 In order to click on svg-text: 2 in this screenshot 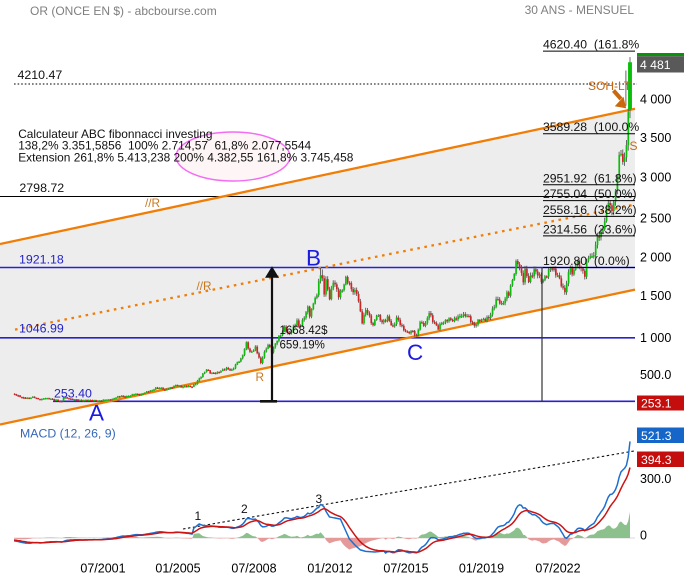, I will do `click(244, 509)`.